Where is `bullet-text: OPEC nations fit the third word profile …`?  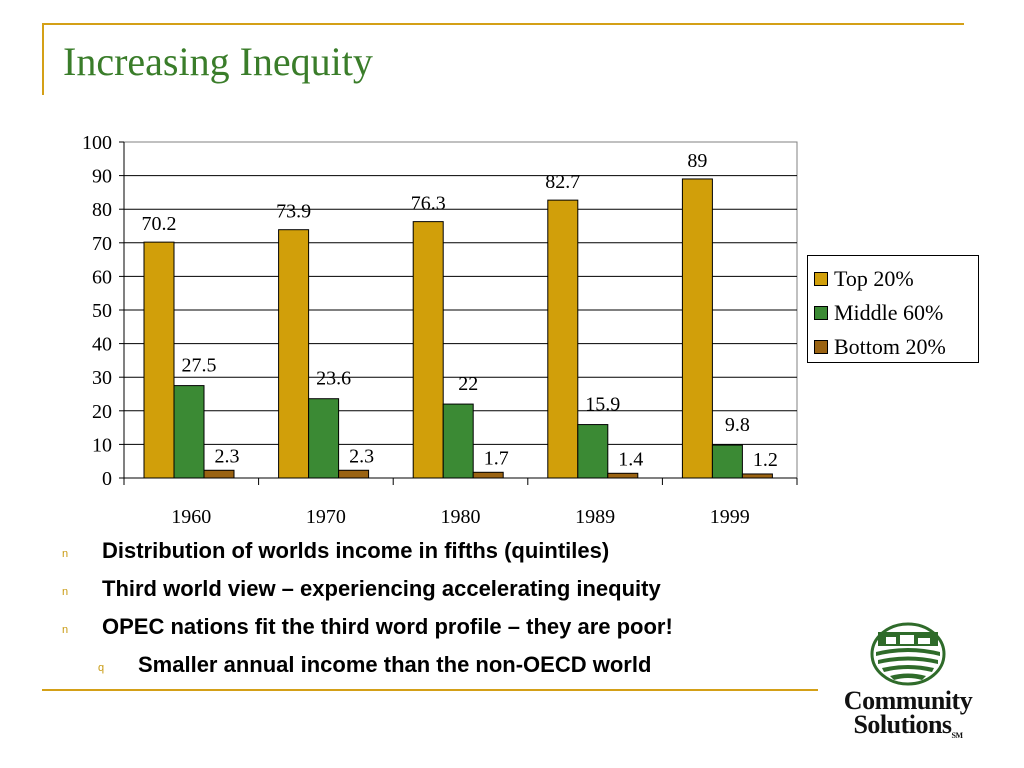
bullet-text: OPEC nations fit the third word profile … is located at coordinates (387, 626).